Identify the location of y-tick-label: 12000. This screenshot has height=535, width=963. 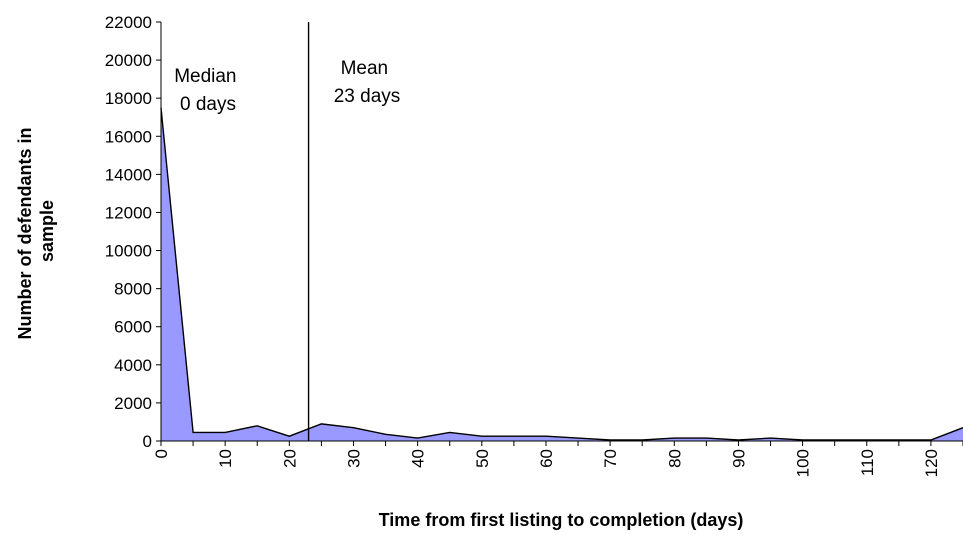
(128, 212).